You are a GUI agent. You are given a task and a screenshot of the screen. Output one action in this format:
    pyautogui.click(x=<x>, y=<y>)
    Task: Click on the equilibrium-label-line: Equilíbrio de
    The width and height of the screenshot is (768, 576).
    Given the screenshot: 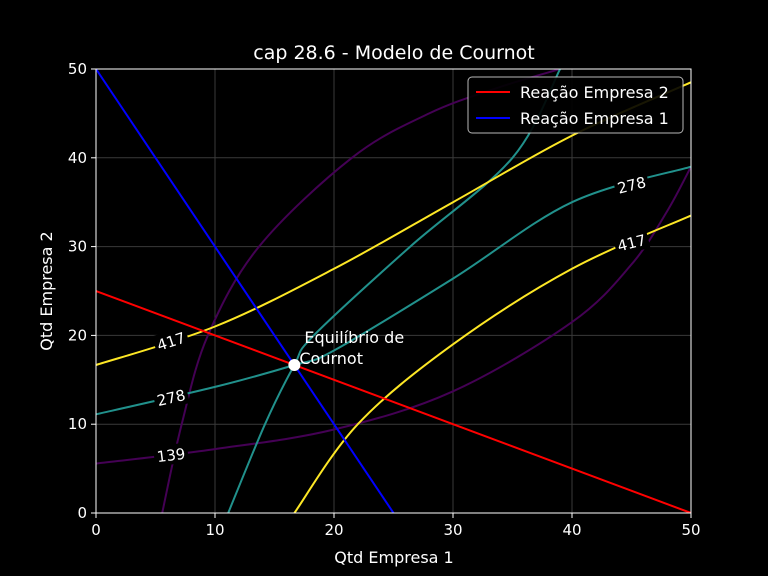 What is the action you would take?
    pyautogui.click(x=354, y=337)
    